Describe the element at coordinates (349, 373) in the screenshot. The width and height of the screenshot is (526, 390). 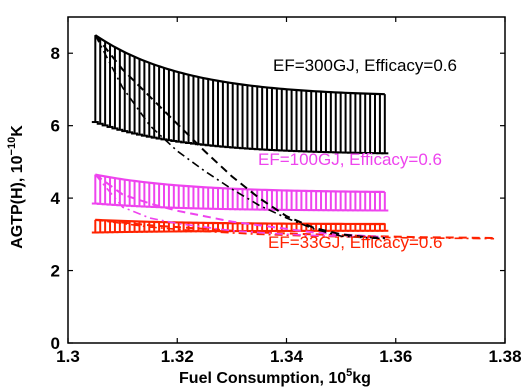
I see `x-axis-label-sup: 5` at that location.